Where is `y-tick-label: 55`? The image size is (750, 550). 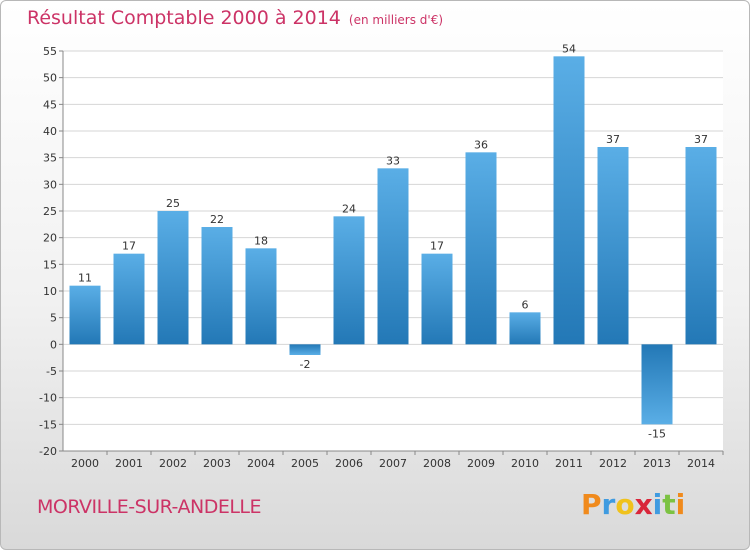 y-tick-label: 55 is located at coordinates (50, 51).